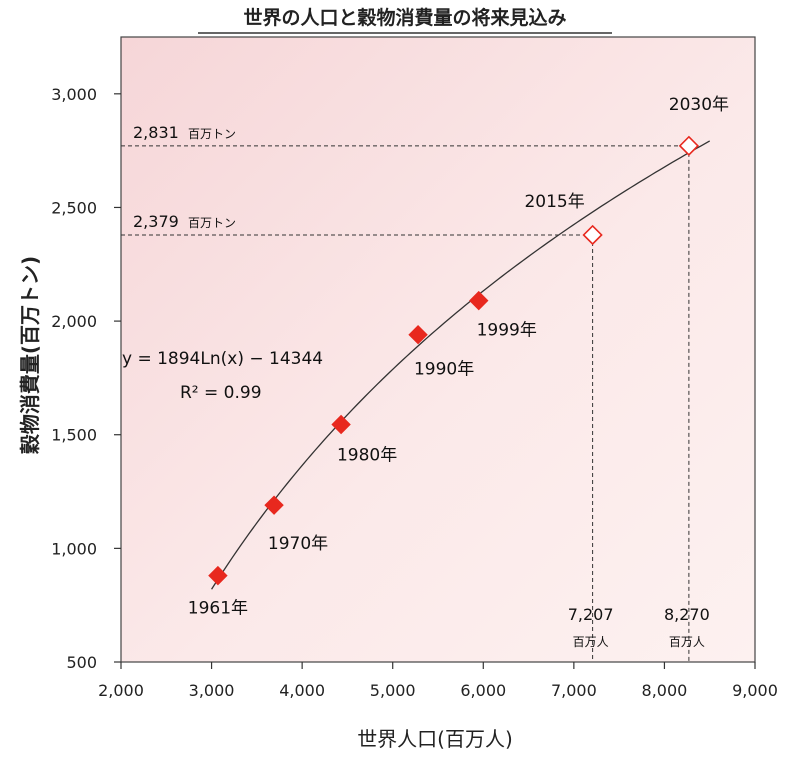  I want to click on data-point-label: 1970年, so click(298, 544).